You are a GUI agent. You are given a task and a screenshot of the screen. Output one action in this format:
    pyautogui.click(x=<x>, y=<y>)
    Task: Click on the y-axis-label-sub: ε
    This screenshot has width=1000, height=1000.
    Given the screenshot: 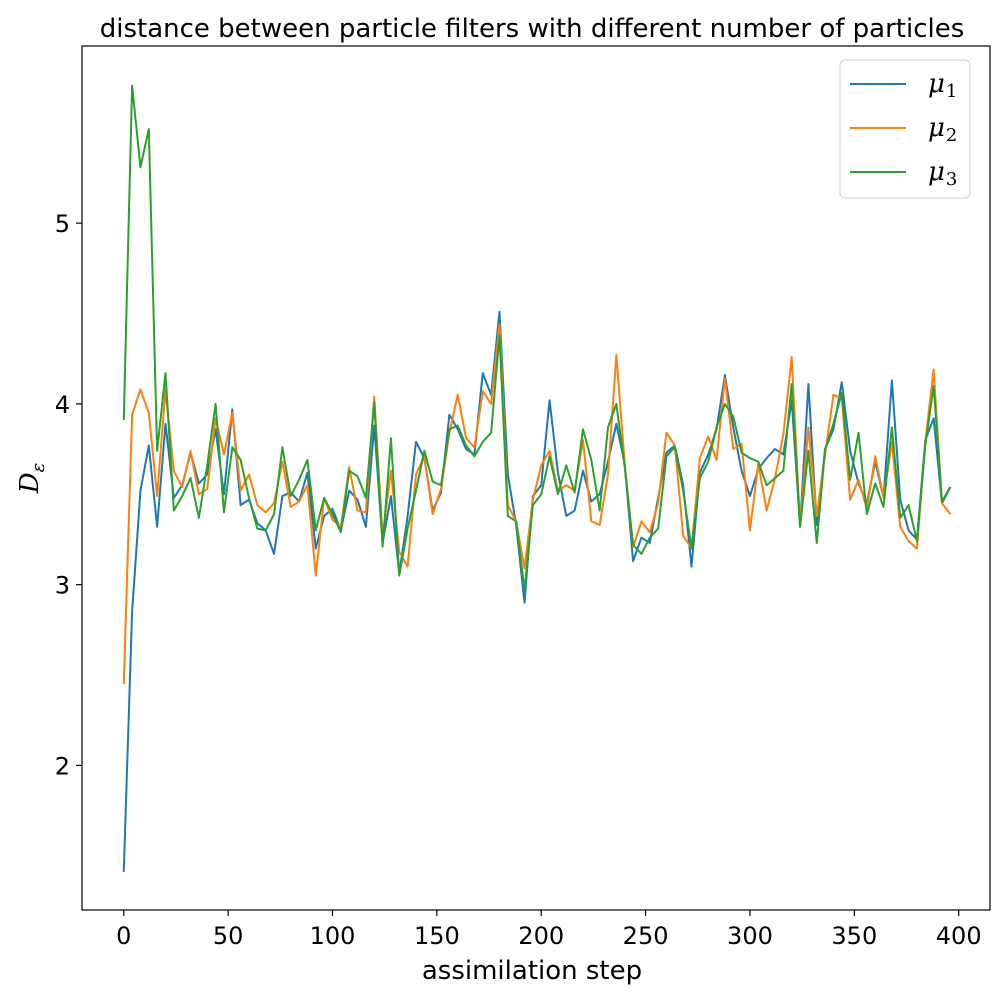 What is the action you would take?
    pyautogui.click(x=38, y=468)
    